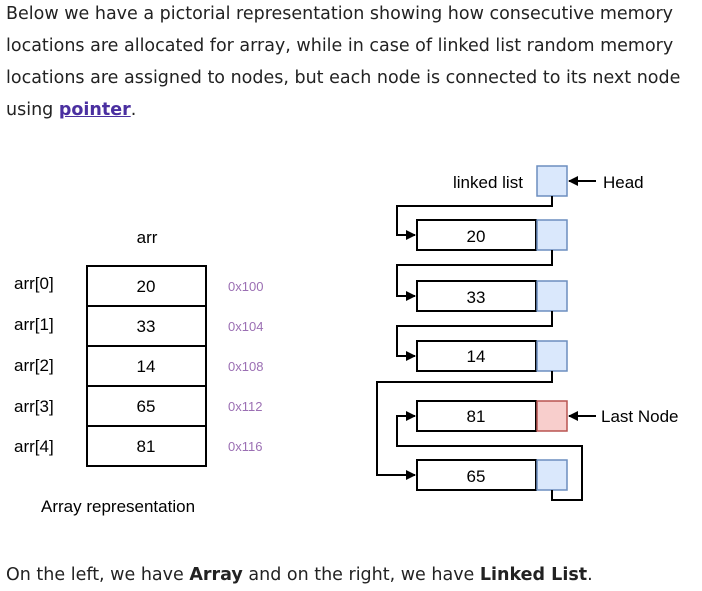  I want to click on linked-list-node-1: 33, so click(492, 296).